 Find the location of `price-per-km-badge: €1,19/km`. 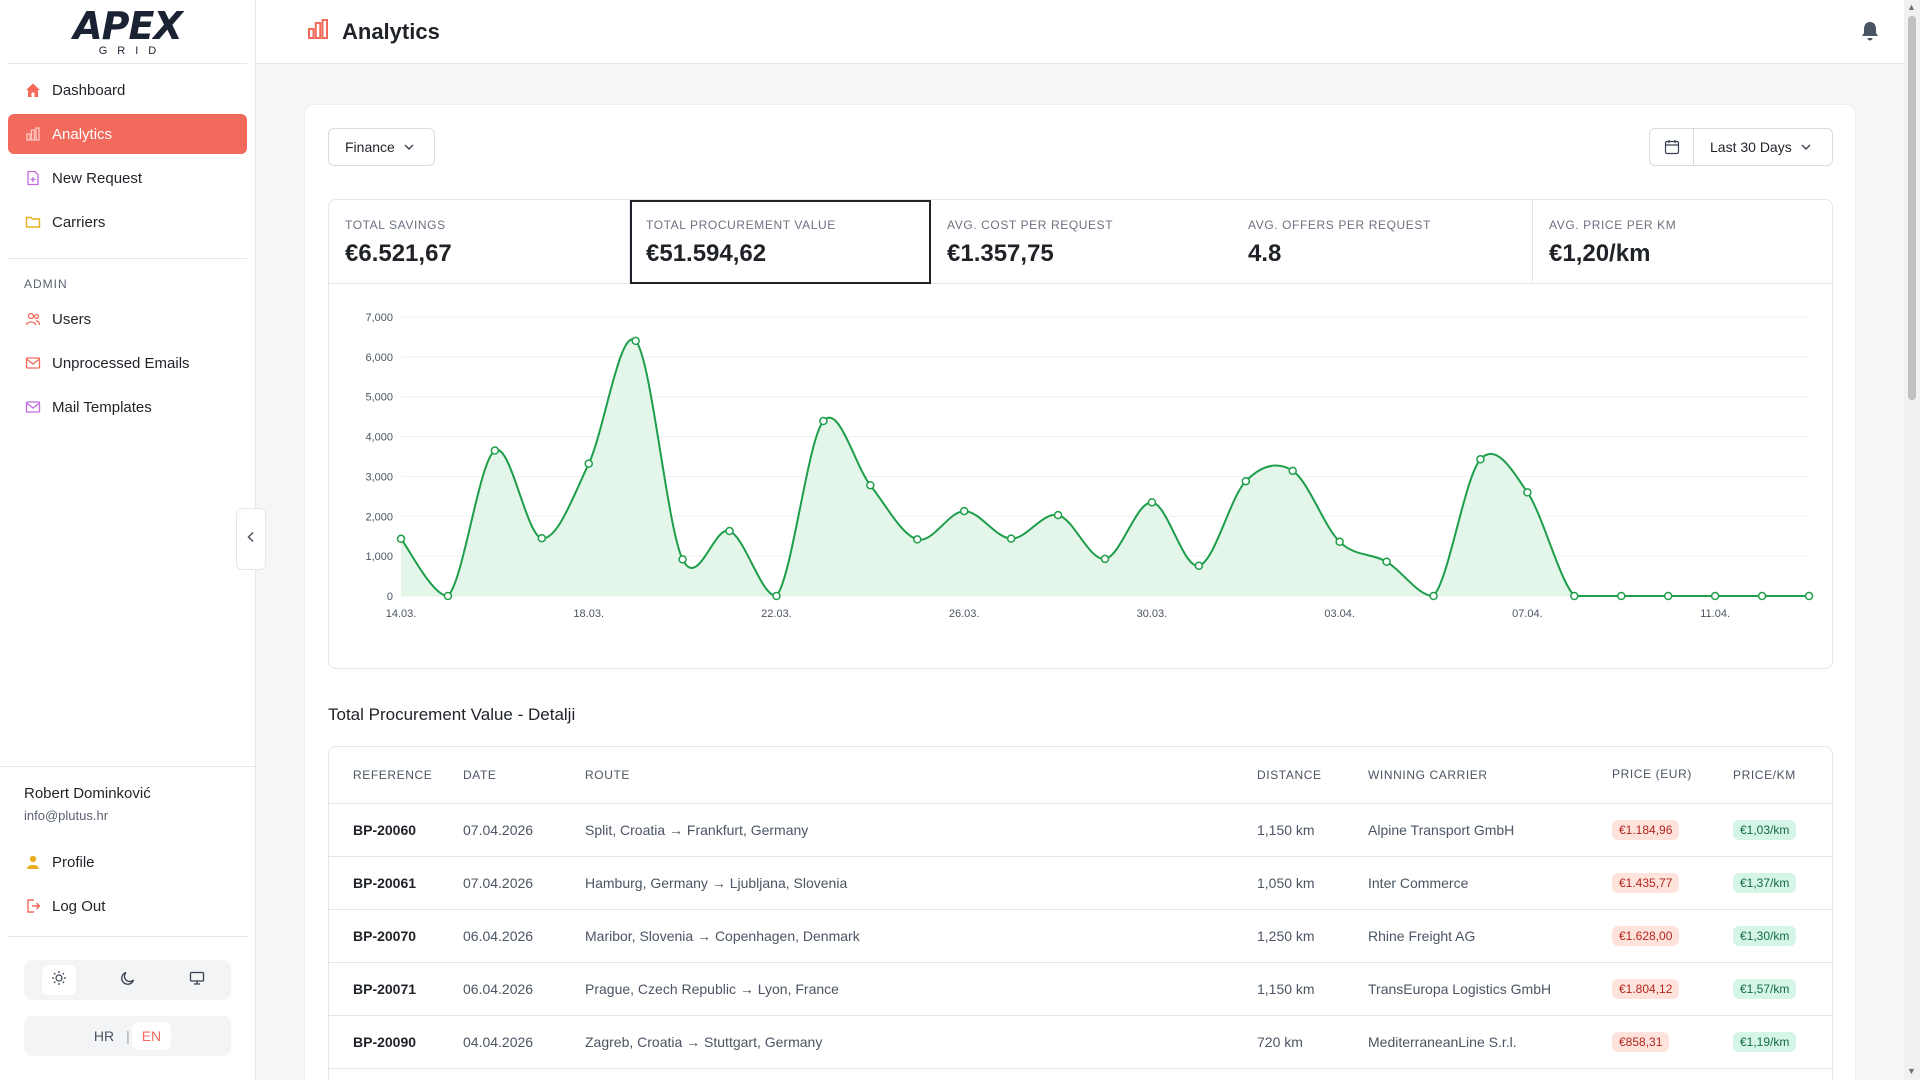

price-per-km-badge: €1,19/km is located at coordinates (1765, 1041).